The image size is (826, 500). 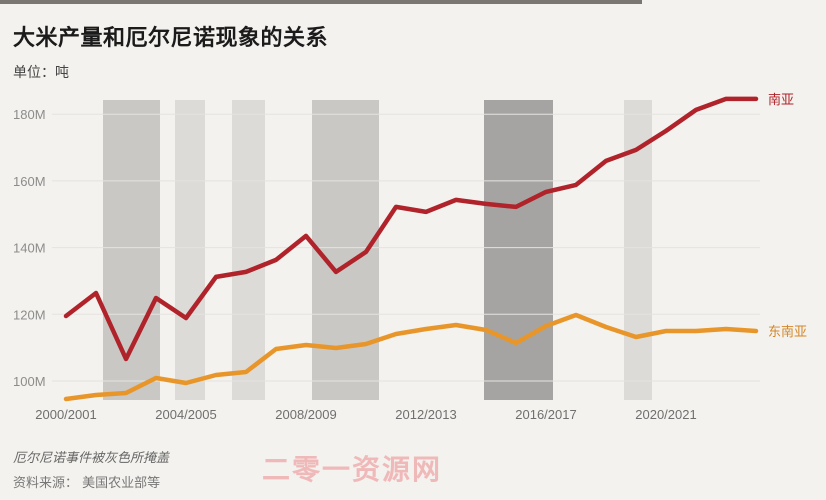 What do you see at coordinates (321, 2) in the screenshot?
I see `top-border` at bounding box center [321, 2].